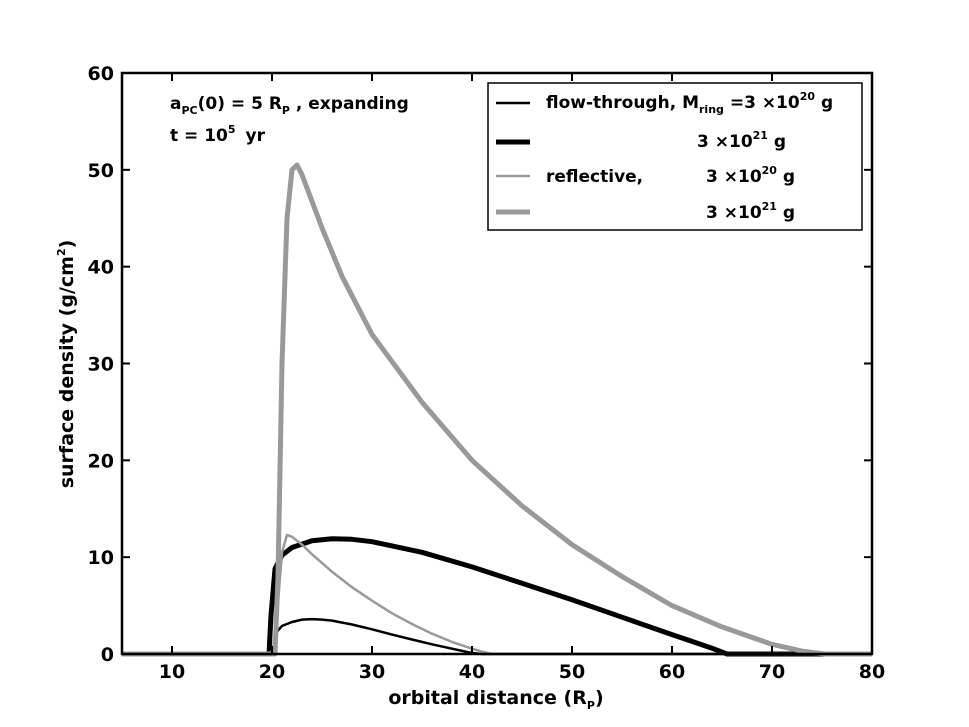 The image size is (969, 727). I want to click on x-tick-label: 50, so click(572, 672).